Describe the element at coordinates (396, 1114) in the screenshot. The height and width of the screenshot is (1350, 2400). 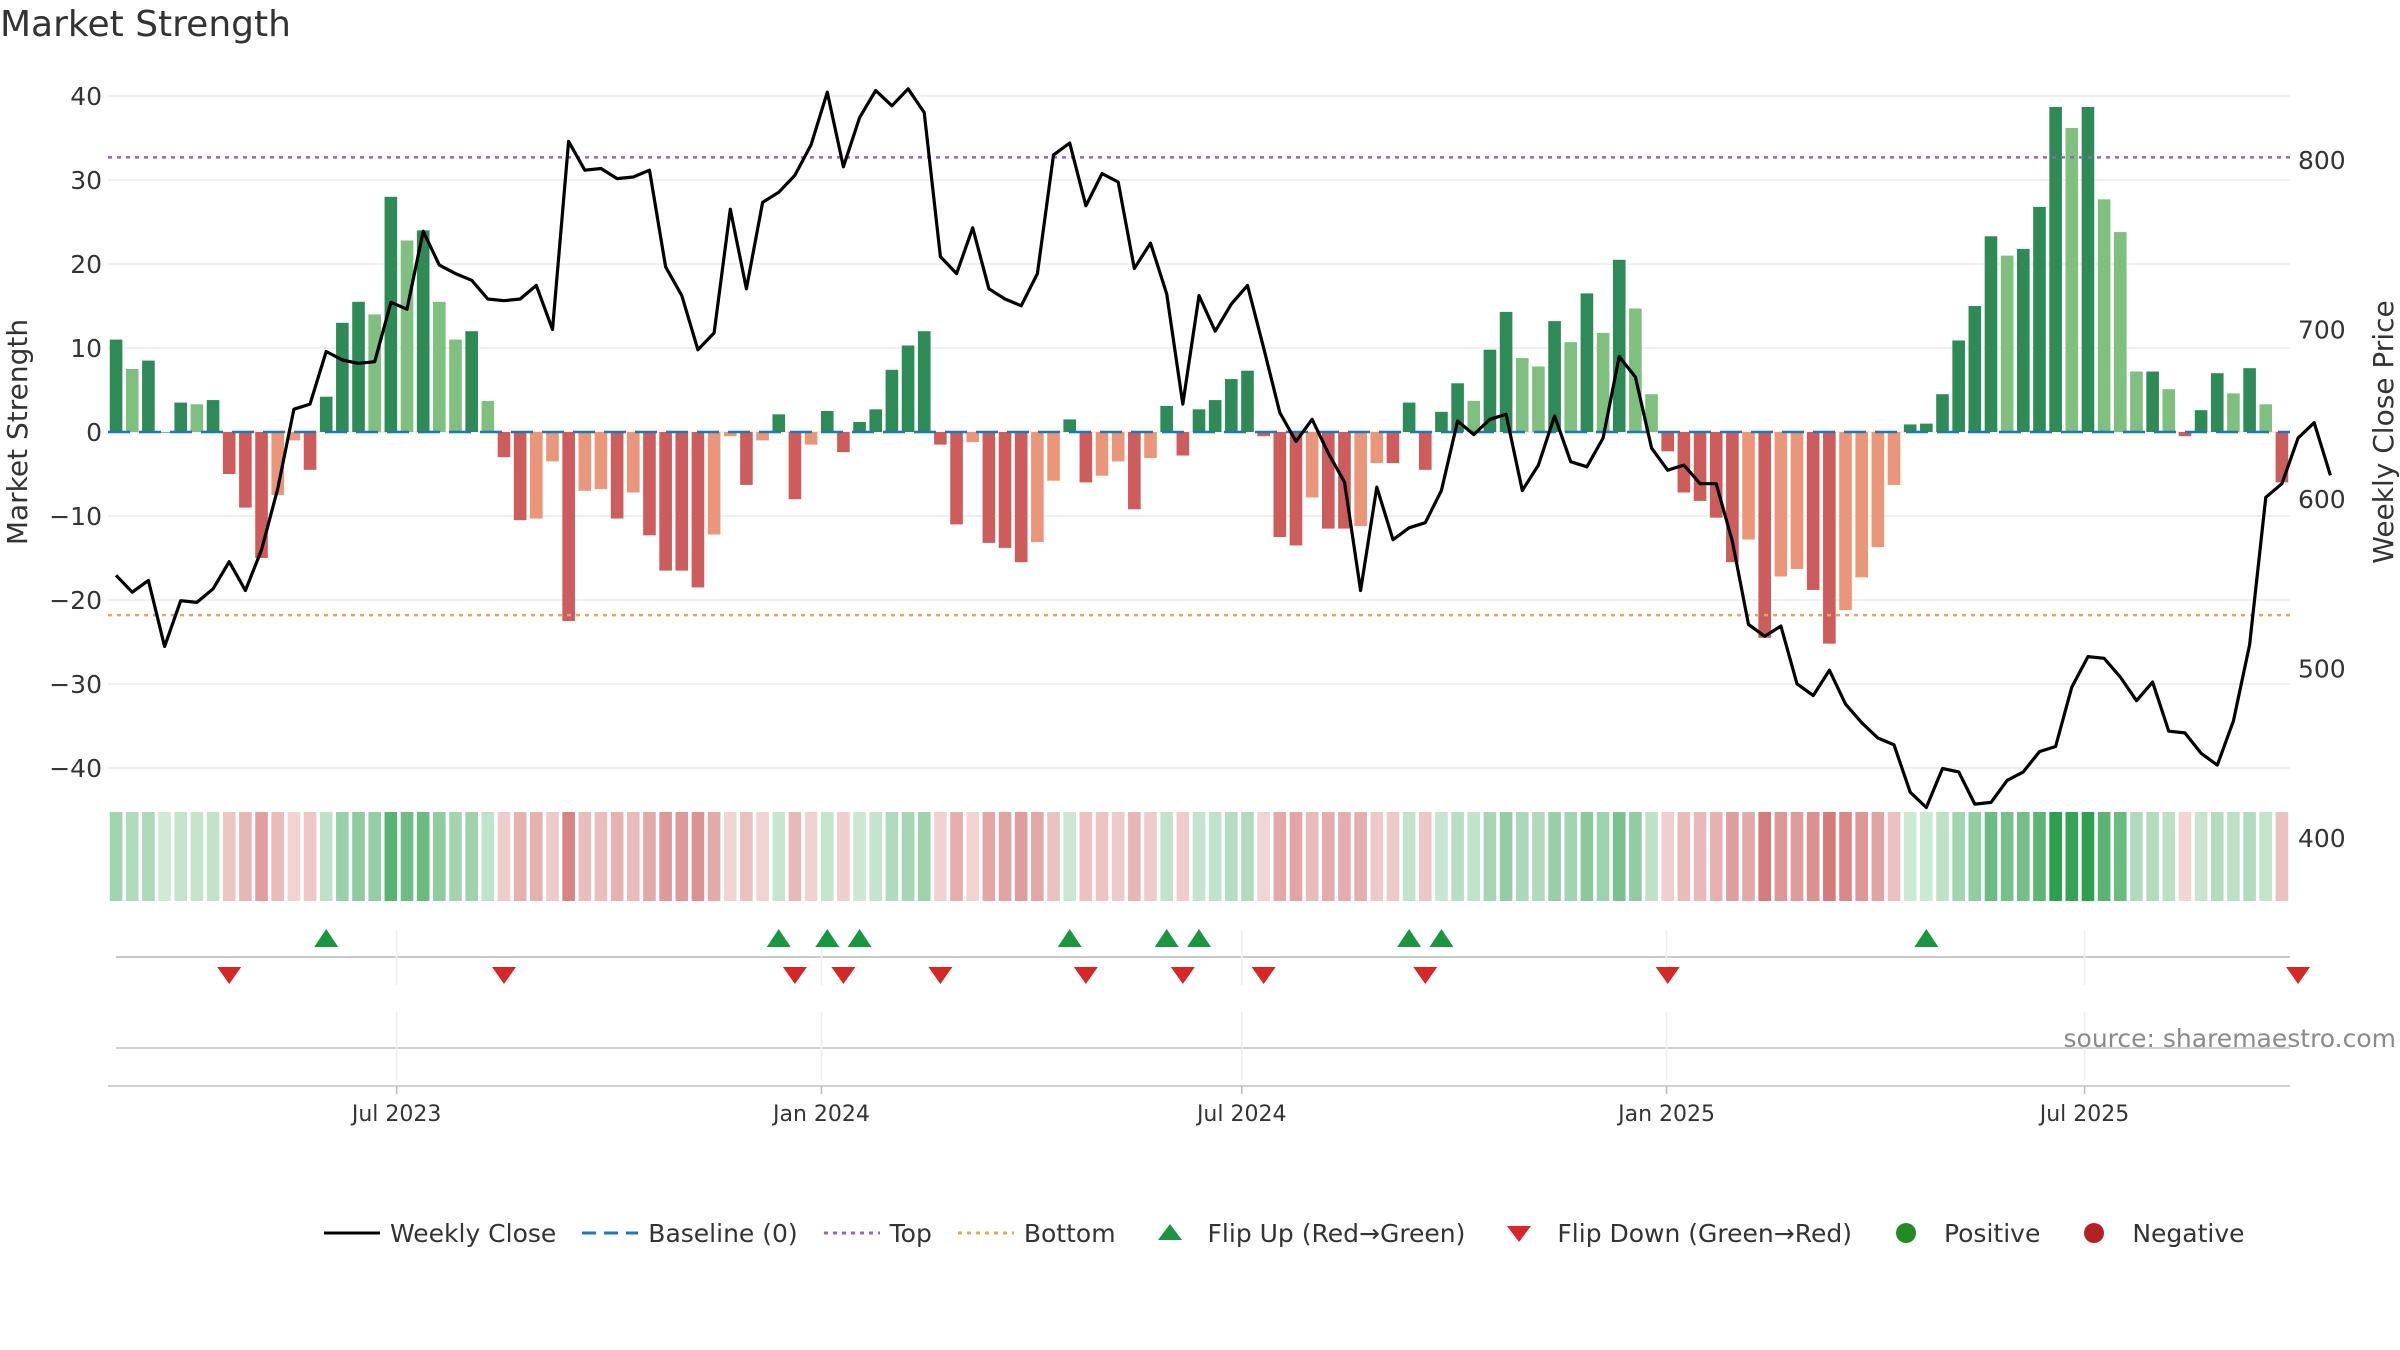
I see `x-tick-label: Jul 2023` at that location.